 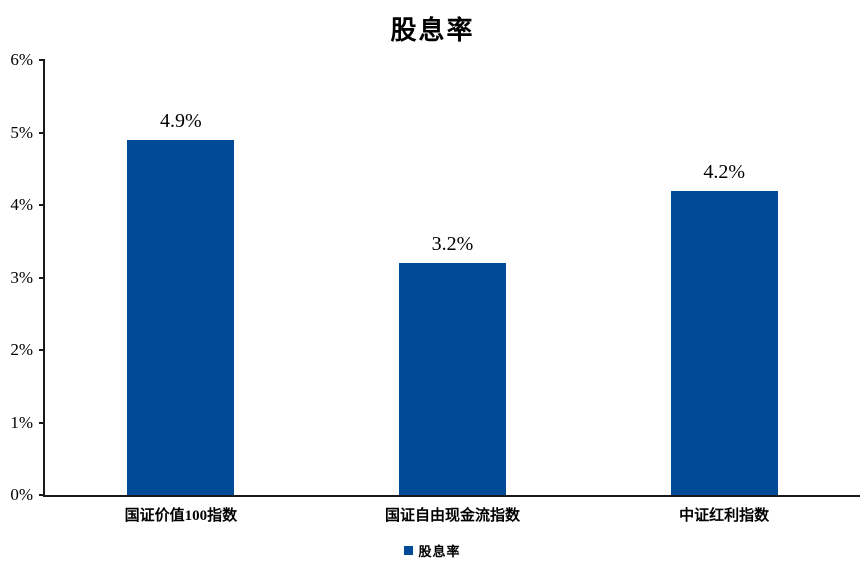 I want to click on legend-label: 股息率, so click(x=439, y=551).